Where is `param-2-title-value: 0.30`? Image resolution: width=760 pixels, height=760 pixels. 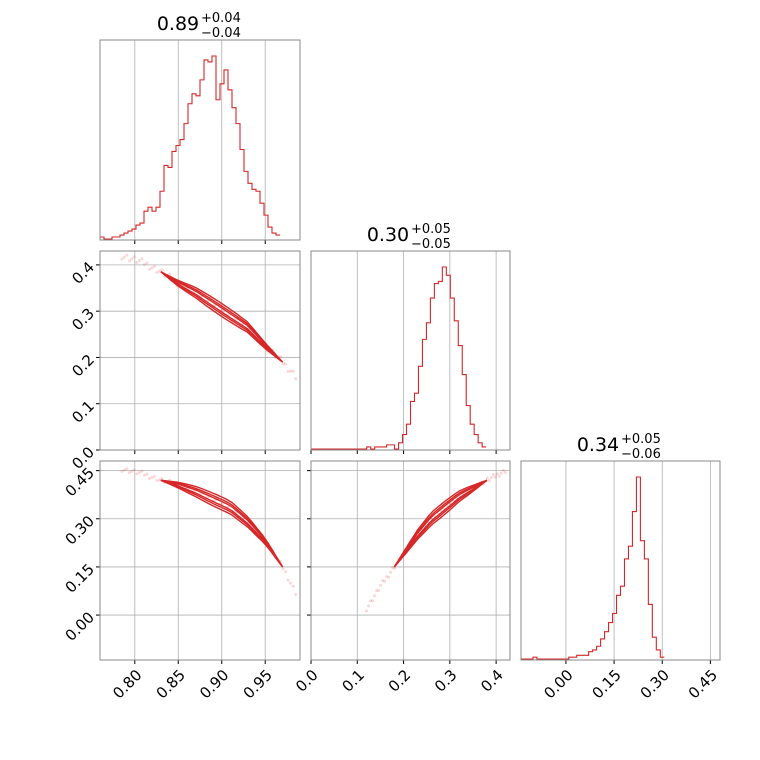 param-2-title-value: 0.30 is located at coordinates (388, 235).